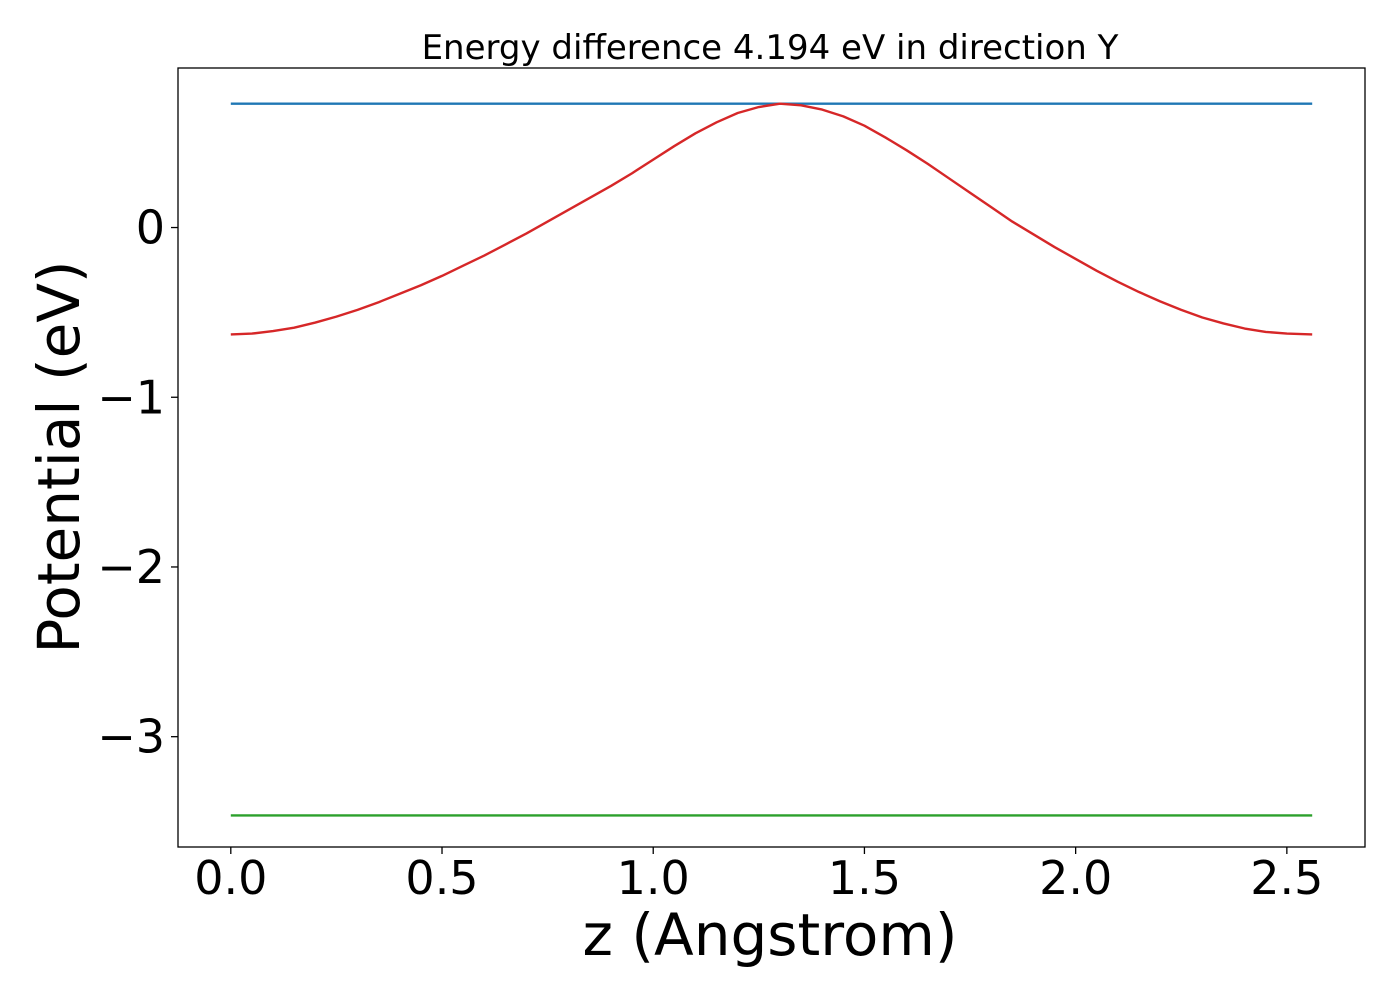  Describe the element at coordinates (441, 878) in the screenshot. I see `x-tick-label: 0.5` at that location.